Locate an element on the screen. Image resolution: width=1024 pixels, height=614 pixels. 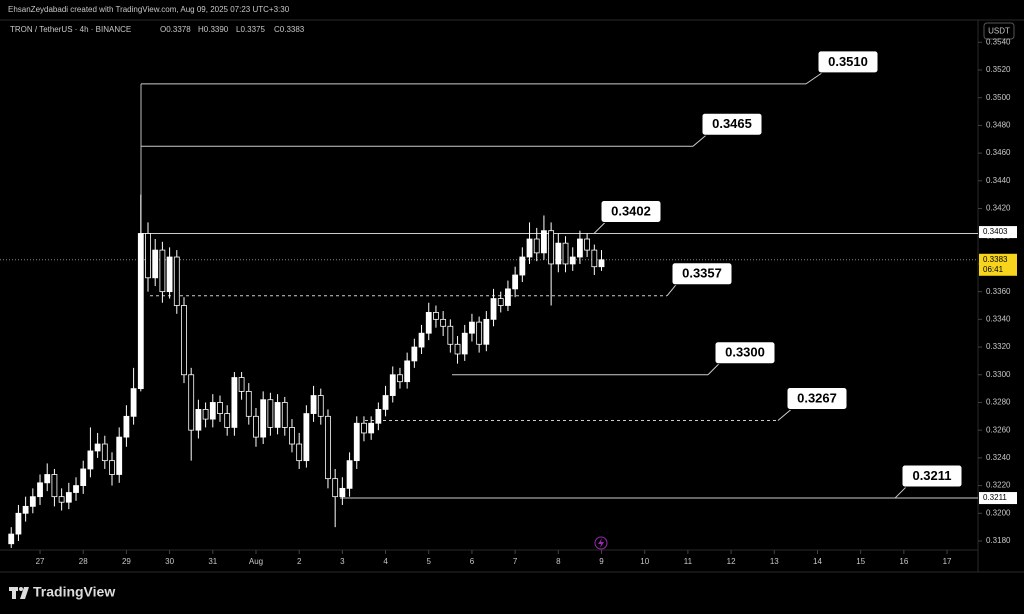
x-tick-label: 14 is located at coordinates (817, 561).